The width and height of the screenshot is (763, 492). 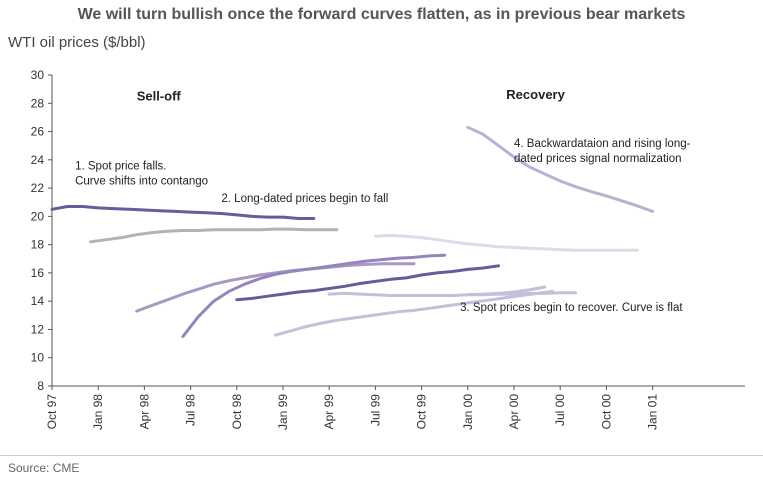 What do you see at coordinates (120, 167) in the screenshot?
I see `annotation-line: 1. Spot price falls.` at bounding box center [120, 167].